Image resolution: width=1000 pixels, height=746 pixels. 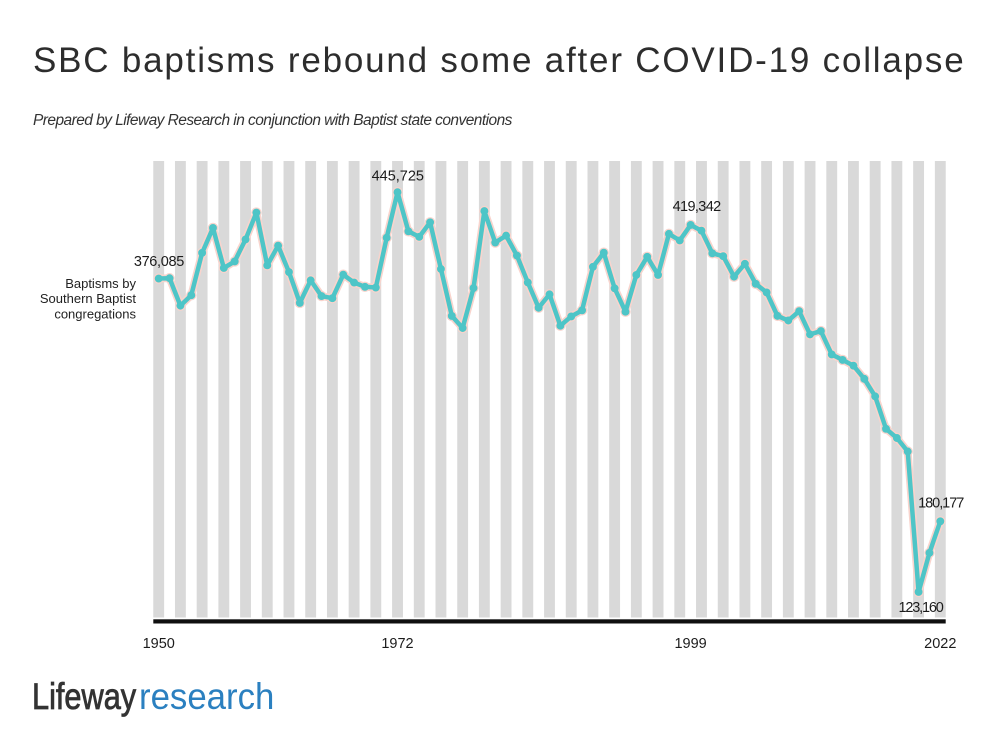 What do you see at coordinates (159, 644) in the screenshot?
I see `svg-text: 1950` at bounding box center [159, 644].